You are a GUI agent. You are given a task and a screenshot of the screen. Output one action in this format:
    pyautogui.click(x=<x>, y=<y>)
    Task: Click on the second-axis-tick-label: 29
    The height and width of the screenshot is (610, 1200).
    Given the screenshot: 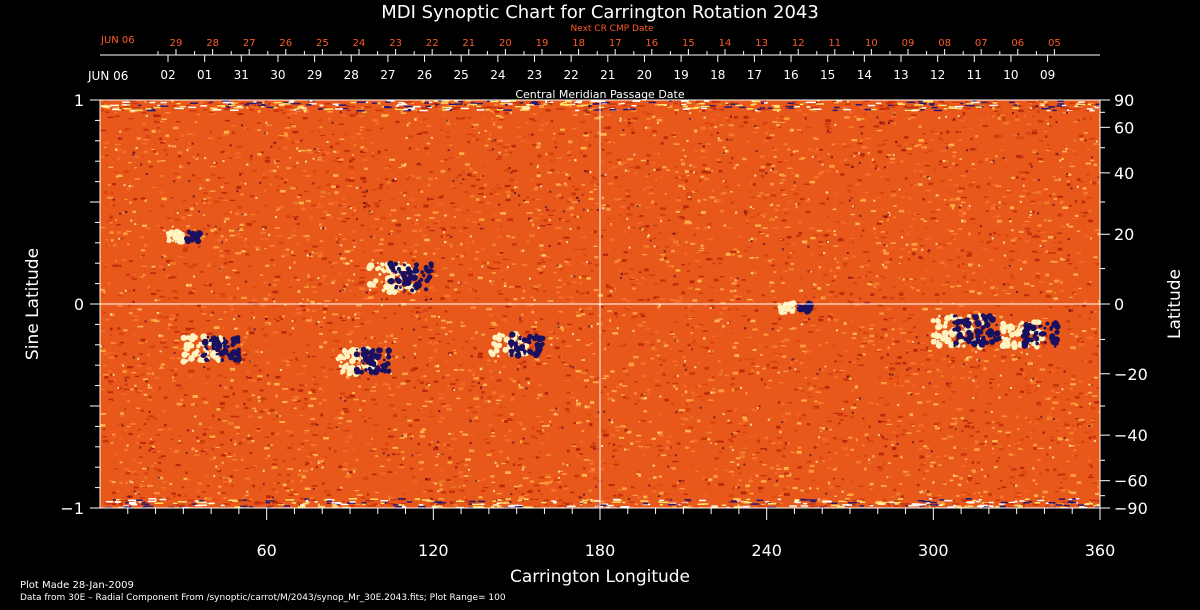 What is the action you would take?
    pyautogui.click(x=314, y=75)
    